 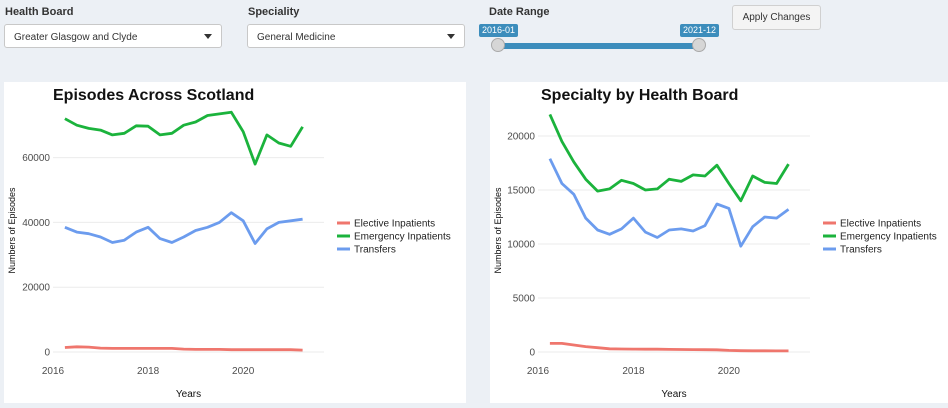 What do you see at coordinates (599, 46) in the screenshot?
I see `date-range-slider` at bounding box center [599, 46].